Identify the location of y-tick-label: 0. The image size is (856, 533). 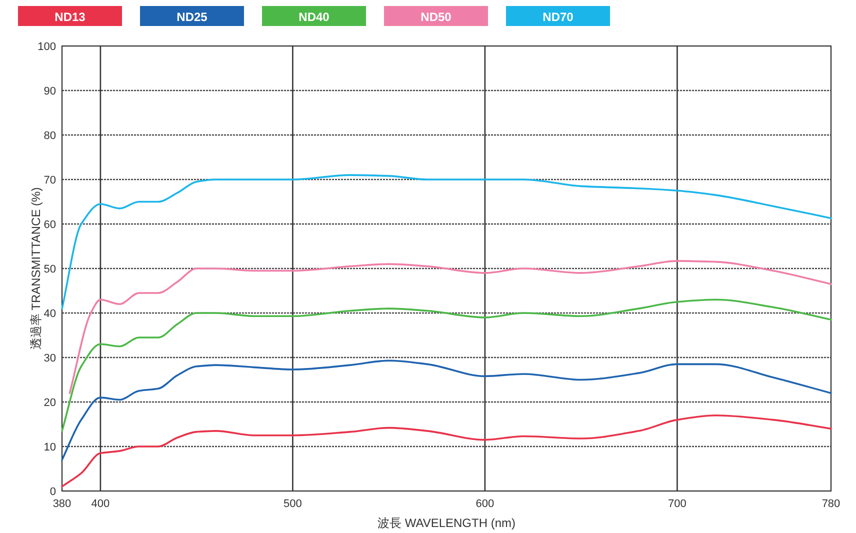
(53, 492).